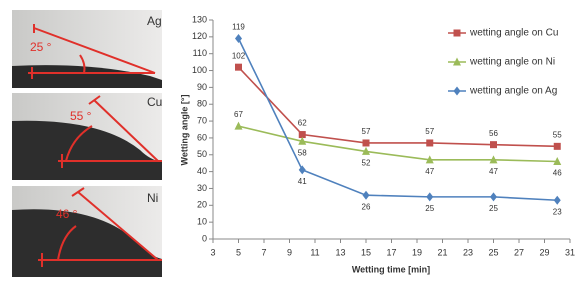 The width and height of the screenshot is (581, 292). I want to click on x-tick-label: 21, so click(442, 252).